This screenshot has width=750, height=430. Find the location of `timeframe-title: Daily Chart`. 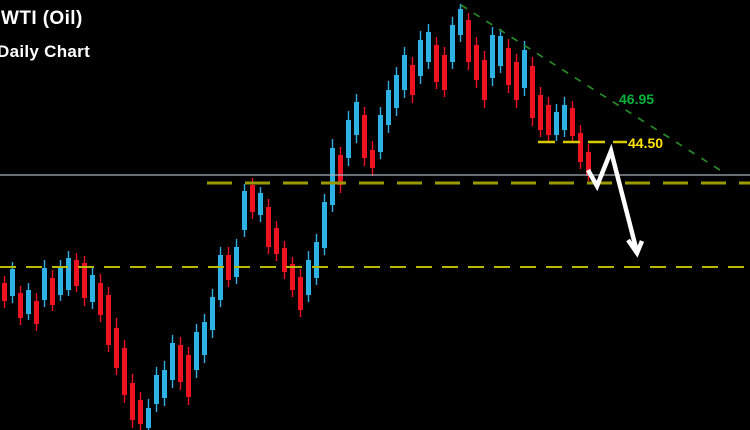

timeframe-title: Daily Chart is located at coordinates (45, 51).